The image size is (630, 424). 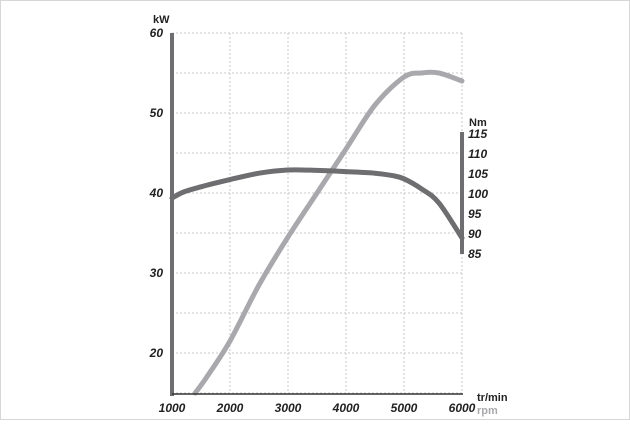 What do you see at coordinates (288, 408) in the screenshot?
I see `x-tick-label: 3000` at bounding box center [288, 408].